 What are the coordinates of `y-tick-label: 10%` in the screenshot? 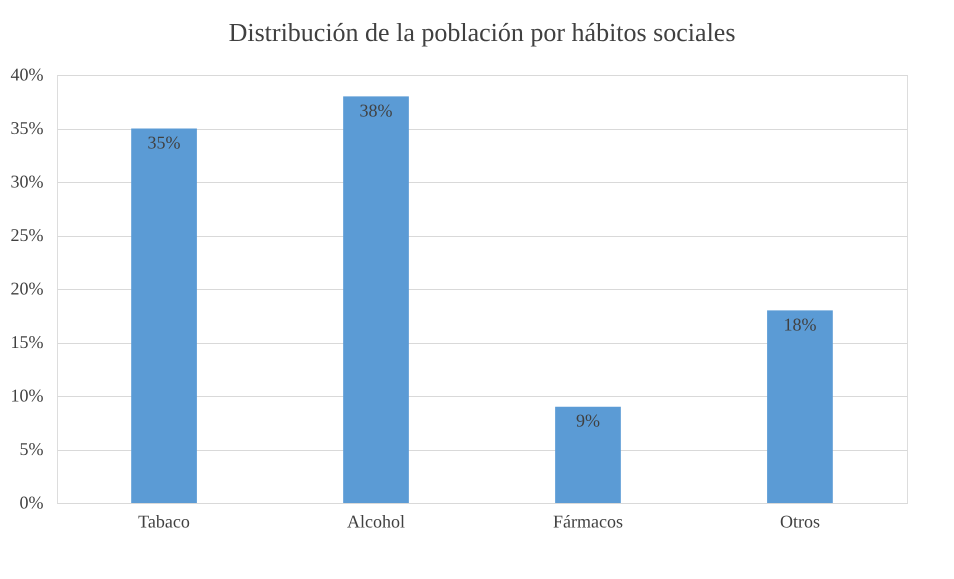 It's located at (27, 396).